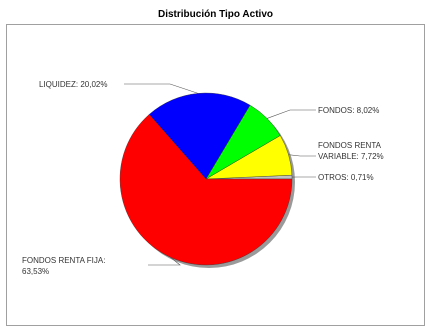  I want to click on label-fondos-renta-fija-1: FONDOS RENTA FIJA:, so click(63, 260).